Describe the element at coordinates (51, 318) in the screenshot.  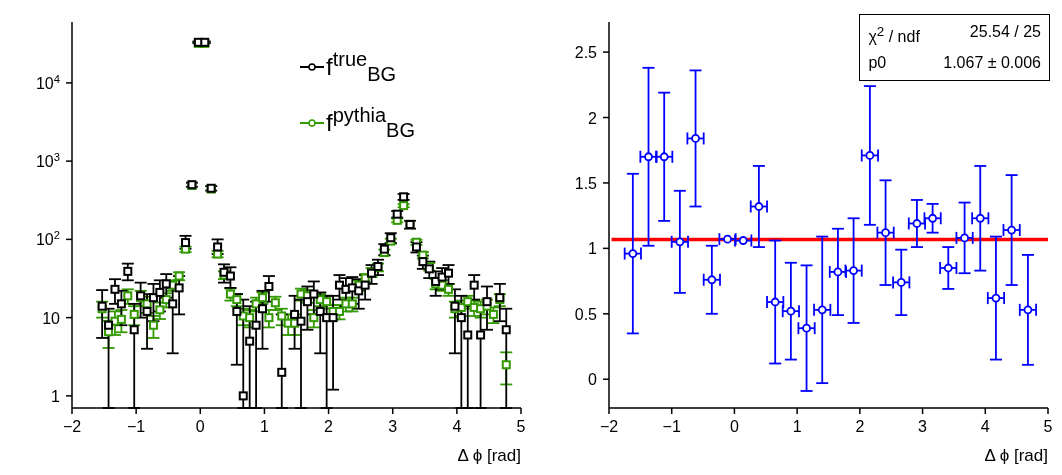
I see `y-tick-label: 10` at that location.